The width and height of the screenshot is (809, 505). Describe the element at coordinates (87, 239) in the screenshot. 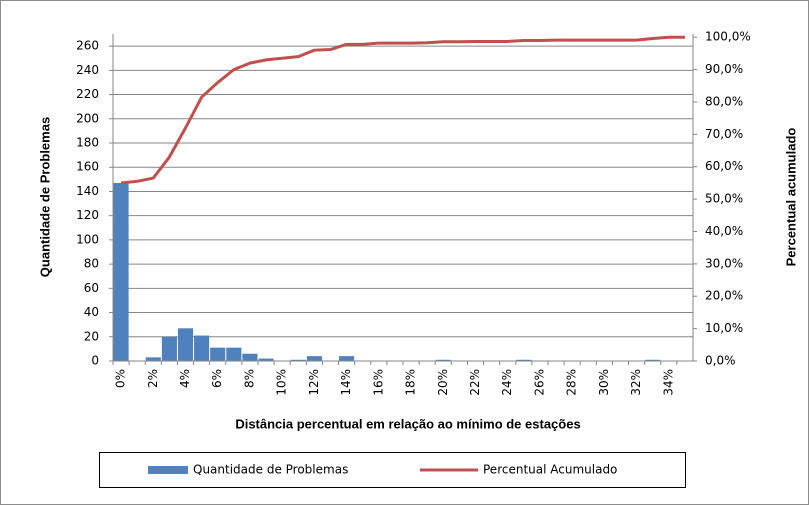

I see `y-tick-label: 100` at that location.